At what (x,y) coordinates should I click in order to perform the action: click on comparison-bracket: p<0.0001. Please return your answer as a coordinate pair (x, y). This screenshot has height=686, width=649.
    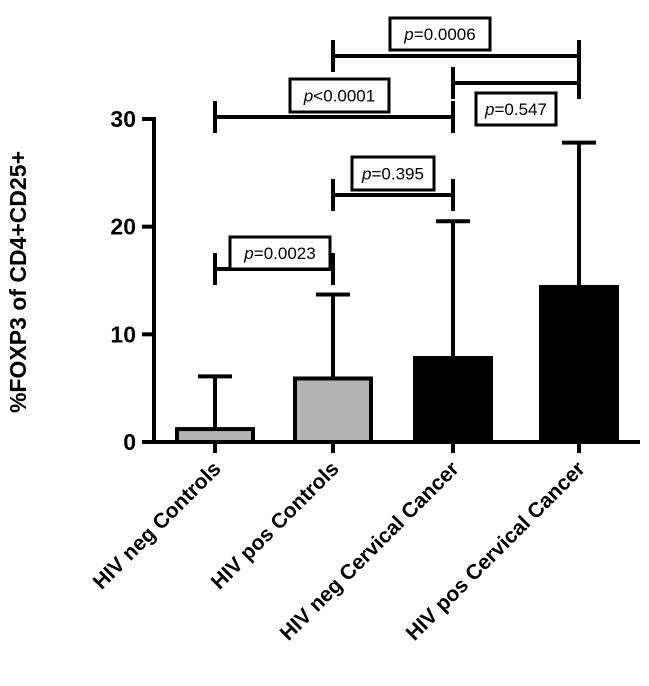
    Looking at the image, I should click on (334, 105).